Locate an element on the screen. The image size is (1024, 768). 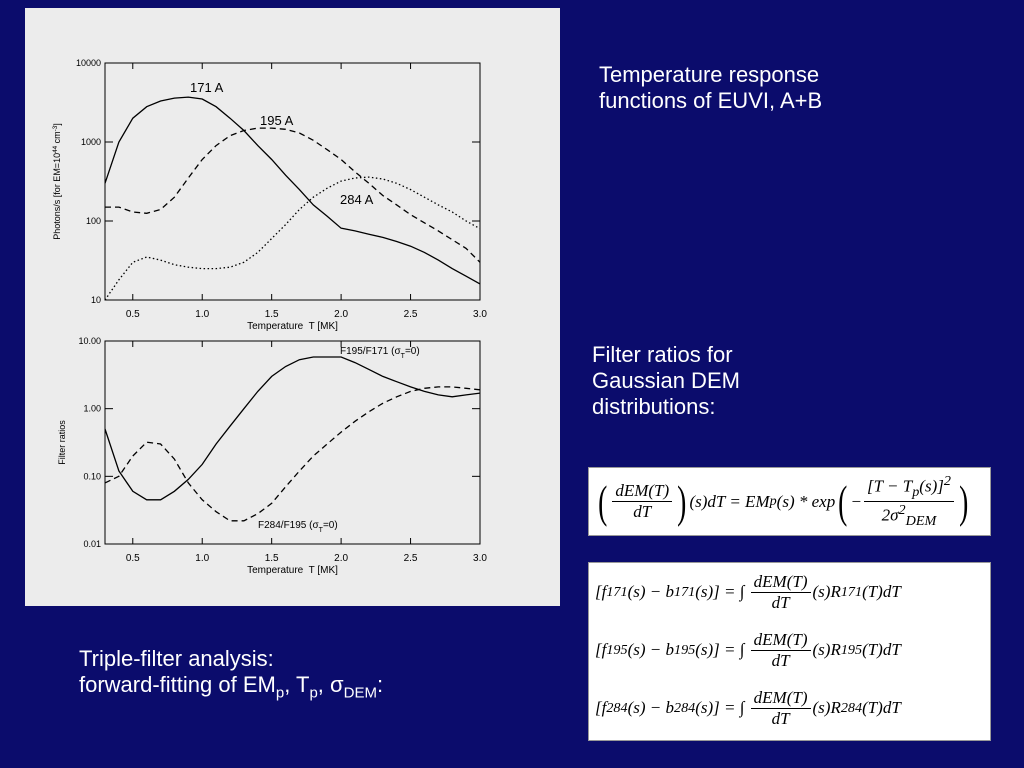
text-line: Gaussian DEM is located at coordinates (666, 380).